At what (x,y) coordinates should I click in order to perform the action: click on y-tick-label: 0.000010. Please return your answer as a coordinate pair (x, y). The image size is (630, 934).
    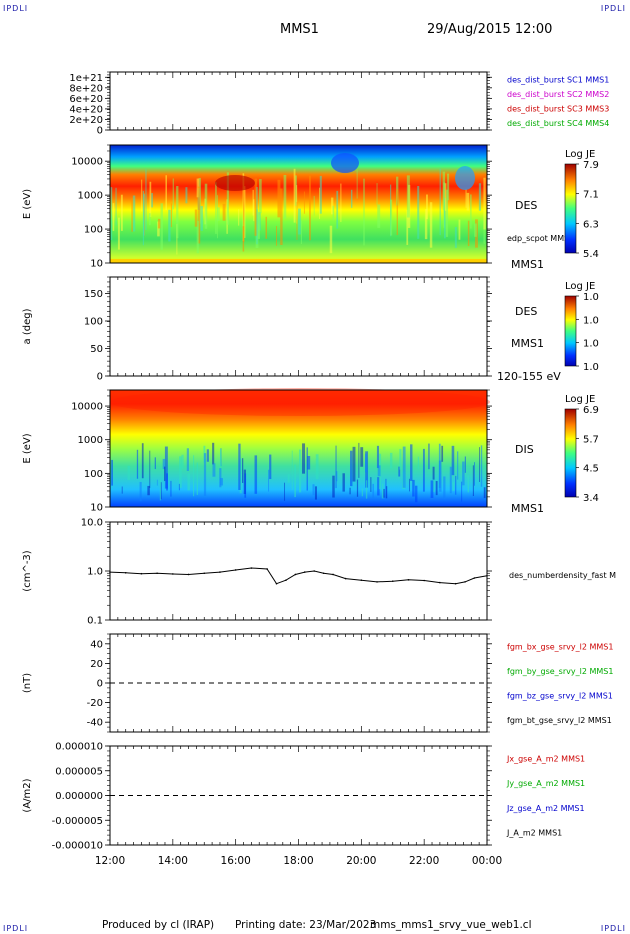
    Looking at the image, I should click on (79, 747).